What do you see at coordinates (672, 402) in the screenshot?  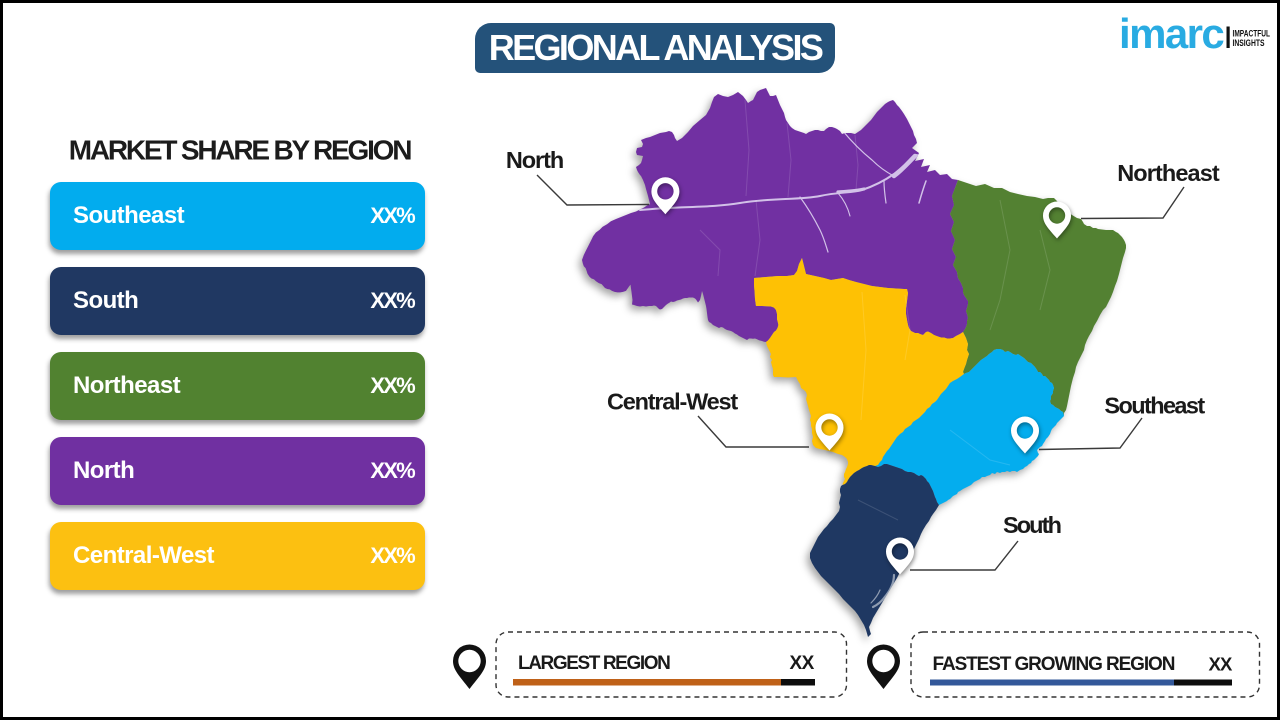 I see `svg-text: Central-West` at bounding box center [672, 402].